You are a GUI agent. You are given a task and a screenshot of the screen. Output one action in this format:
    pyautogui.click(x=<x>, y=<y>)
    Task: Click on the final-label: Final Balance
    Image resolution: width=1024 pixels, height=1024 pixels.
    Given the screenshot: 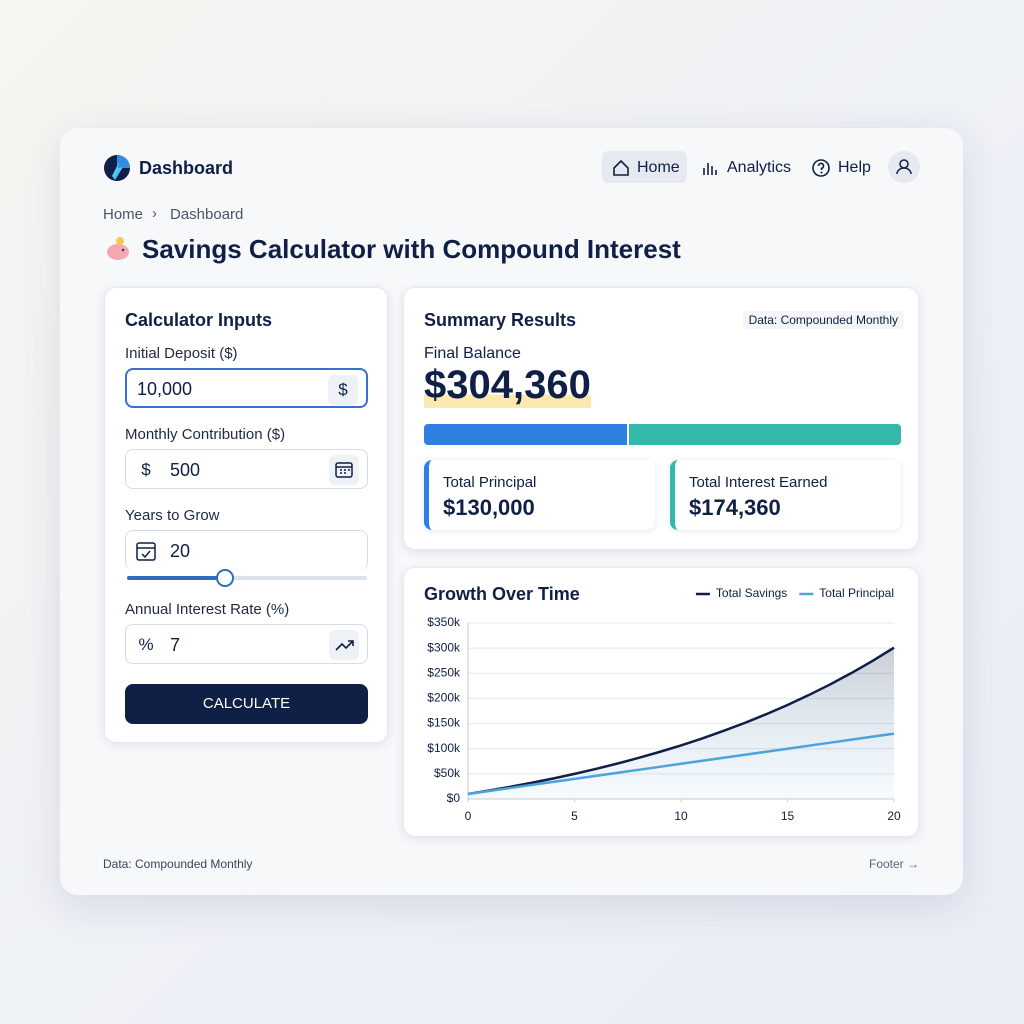 What is the action you would take?
    pyautogui.click(x=472, y=353)
    